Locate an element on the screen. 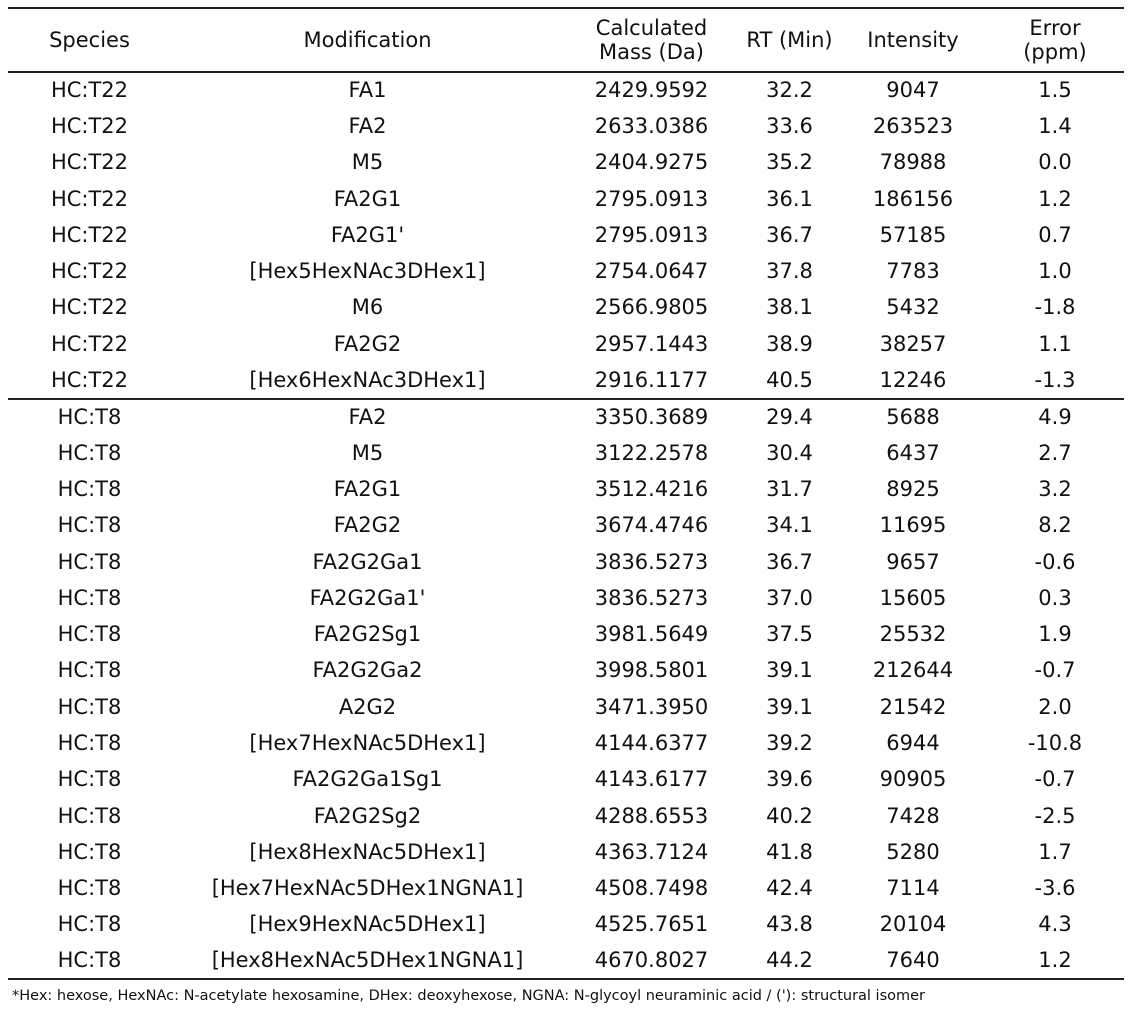 This screenshot has width=1130, height=1017. cell-calculated-mass: 2404.9275 is located at coordinates (651, 162).